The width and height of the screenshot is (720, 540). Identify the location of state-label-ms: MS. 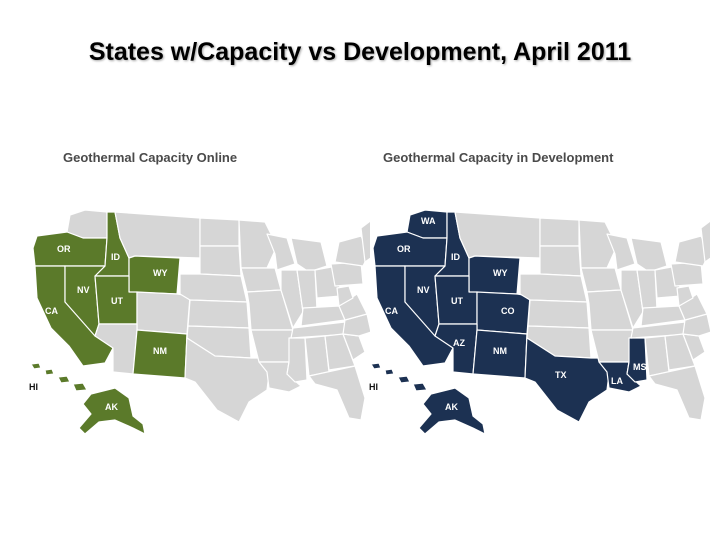
(640, 367).